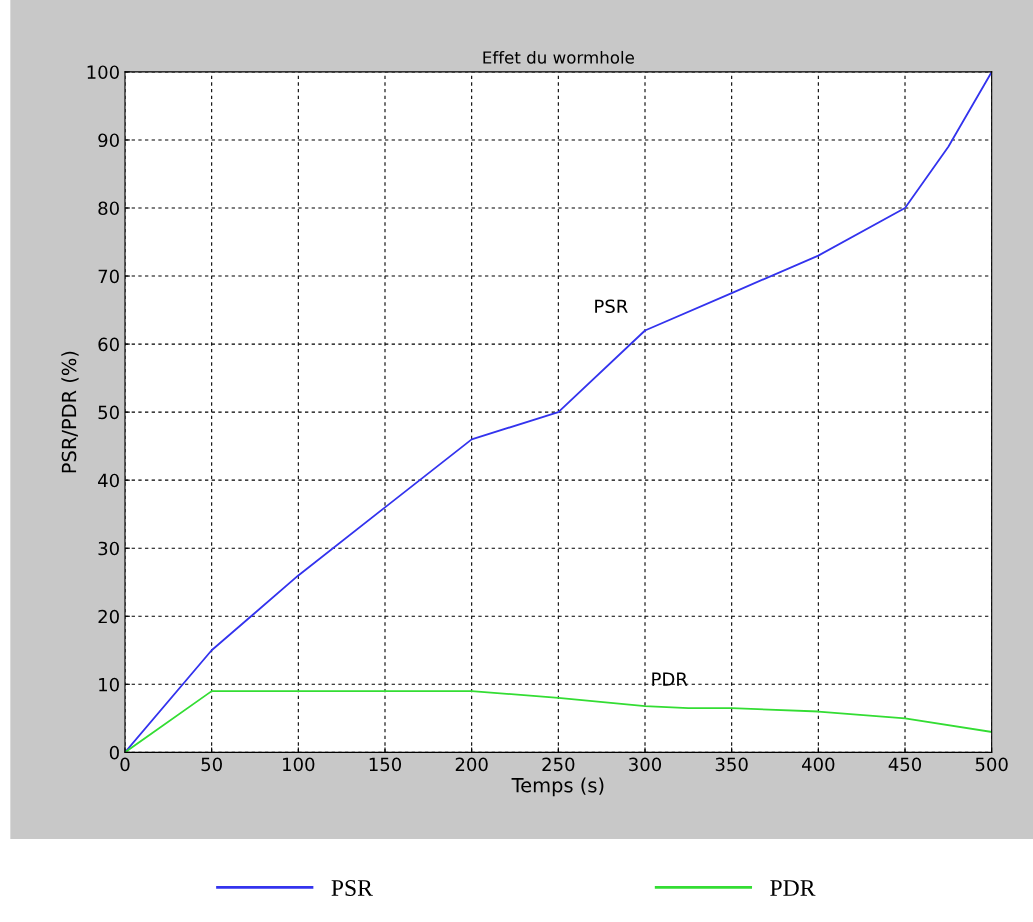 The height and width of the screenshot is (922, 1033). Describe the element at coordinates (108, 140) in the screenshot. I see `y-tick-label: 90` at that location.